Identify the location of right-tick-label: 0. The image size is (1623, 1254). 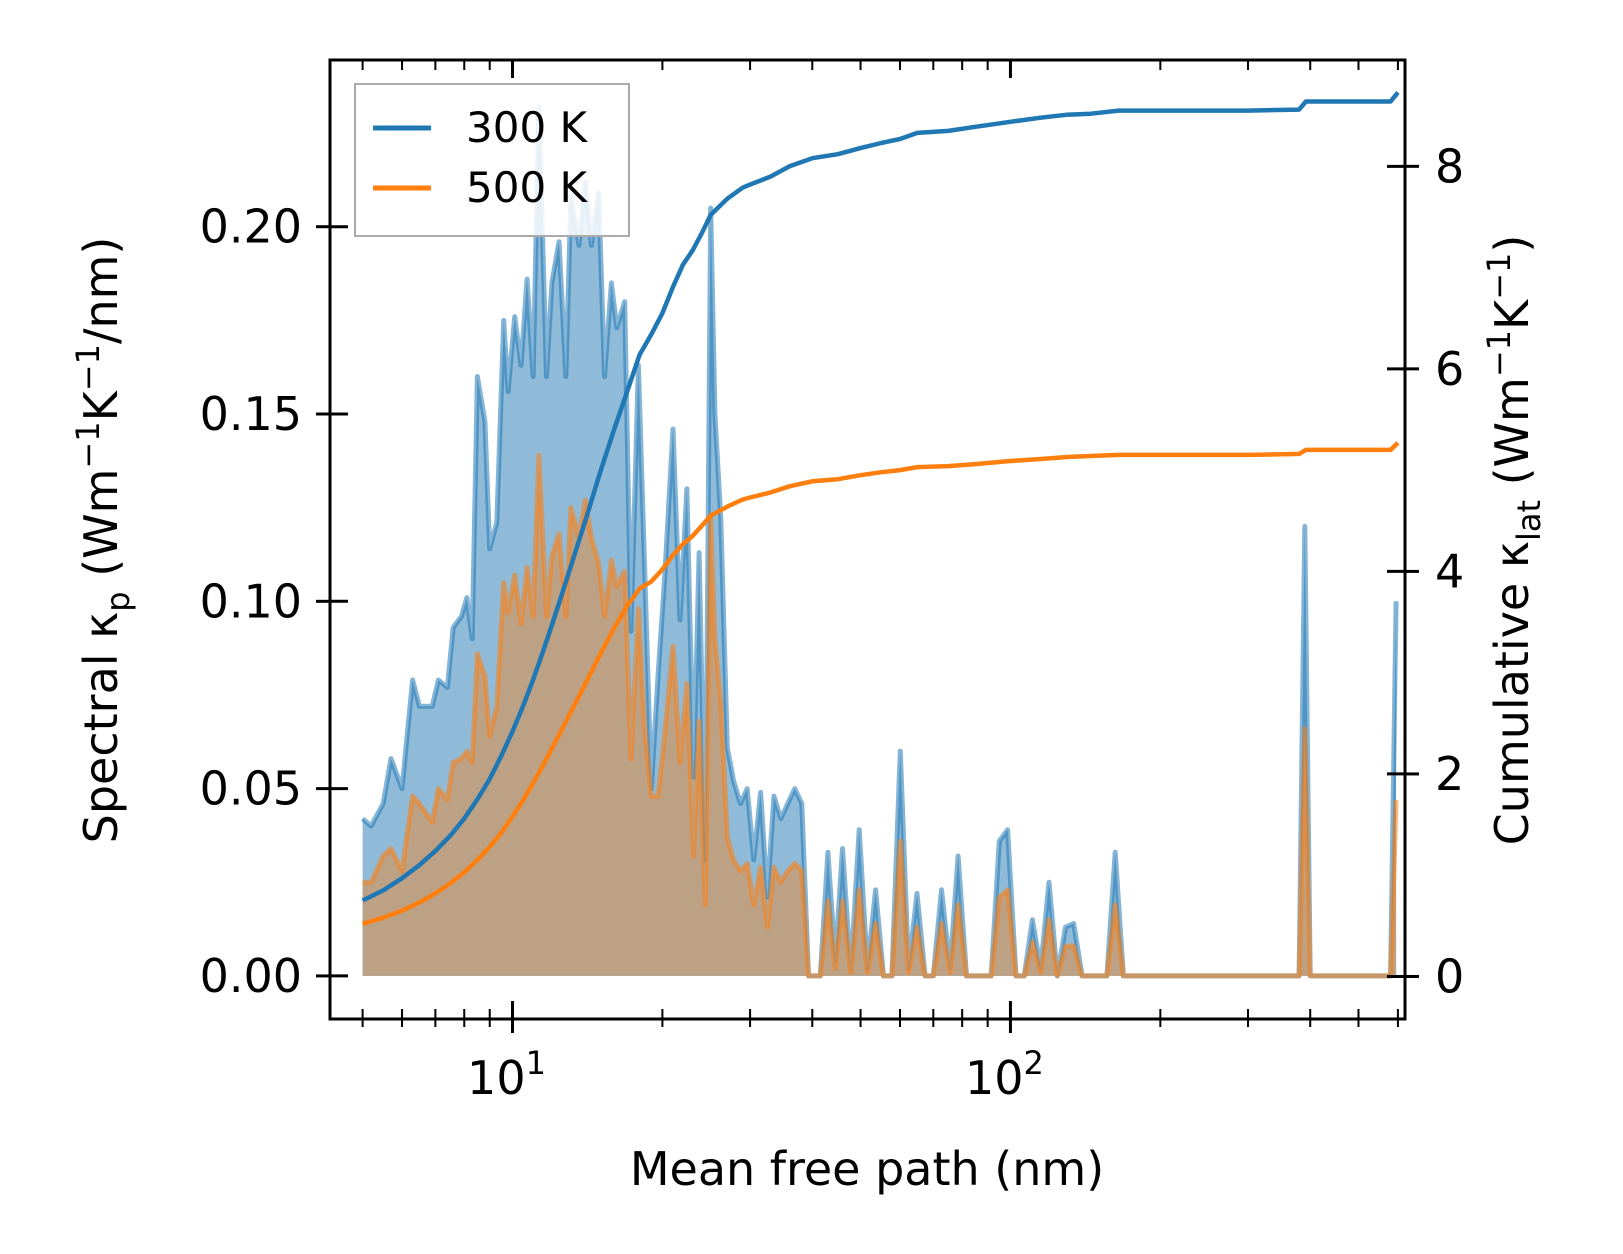
(1449, 976).